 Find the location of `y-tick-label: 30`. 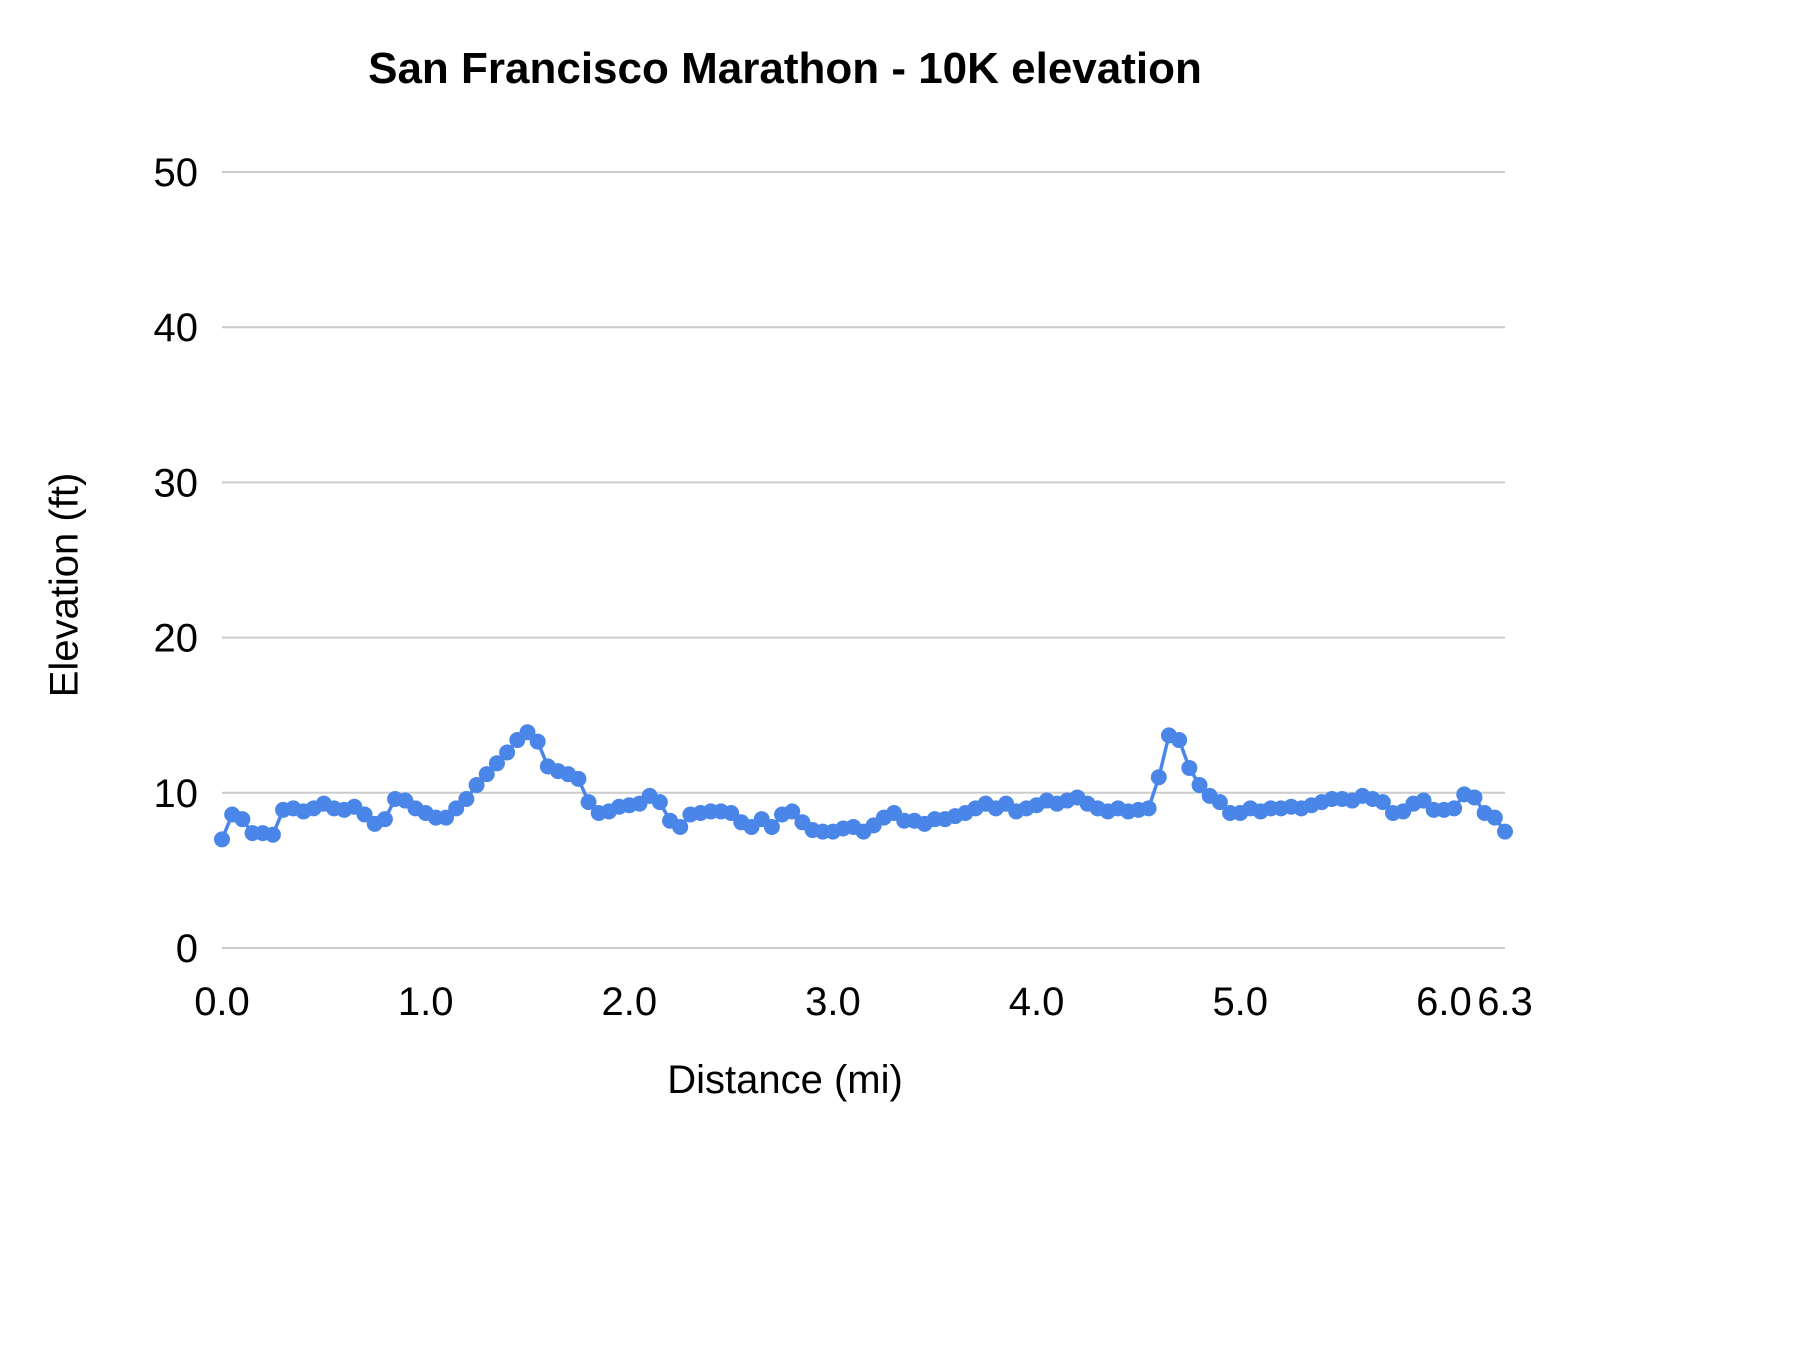

y-tick-label: 30 is located at coordinates (176, 483).